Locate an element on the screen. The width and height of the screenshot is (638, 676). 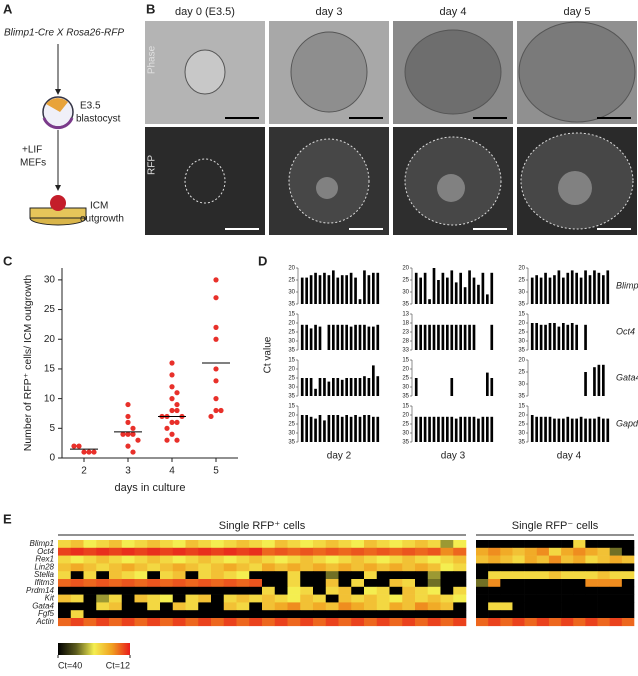
x-category-label: day 3 is located at coordinates (453, 456).